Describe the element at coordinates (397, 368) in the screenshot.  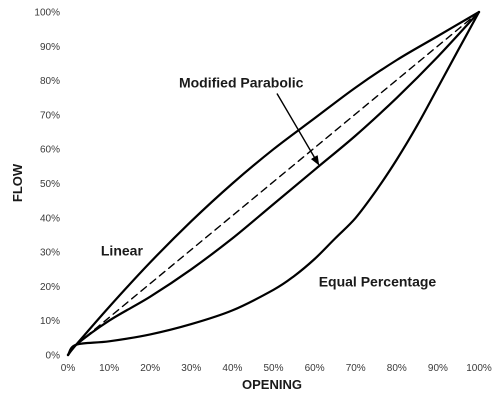
I see `x-tick-label: 80%` at that location.